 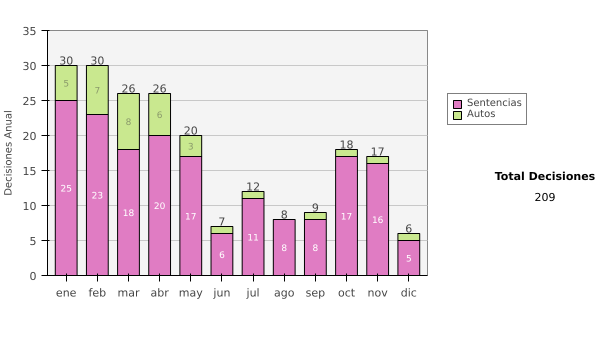 What do you see at coordinates (315, 208) in the screenshot?
I see `total-label: 9` at bounding box center [315, 208].